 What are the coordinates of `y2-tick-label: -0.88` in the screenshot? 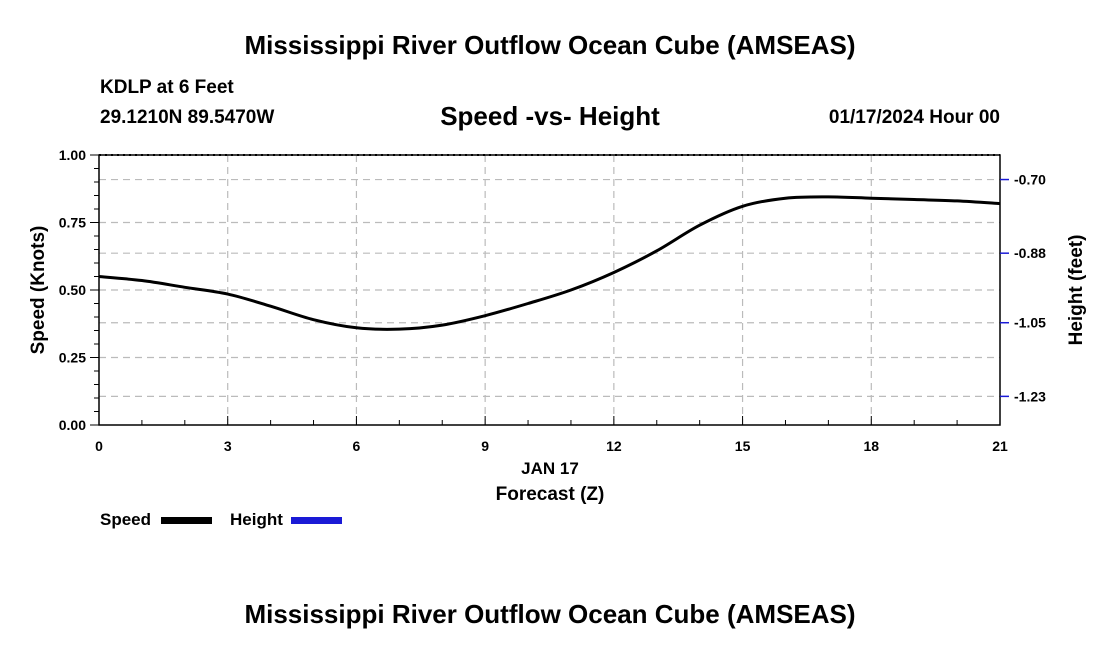 It's located at (1030, 253).